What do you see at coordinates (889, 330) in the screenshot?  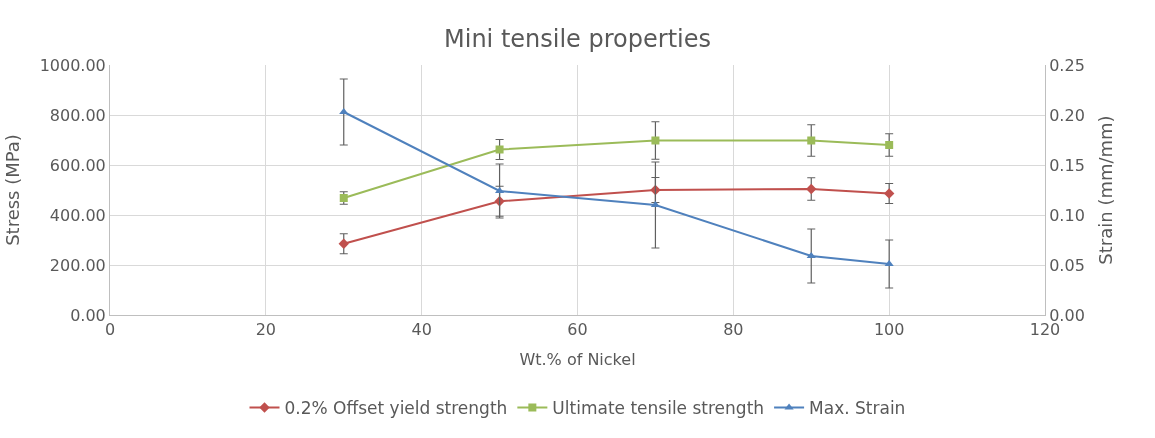 I see `x-tick-label: 100` at bounding box center [889, 330].